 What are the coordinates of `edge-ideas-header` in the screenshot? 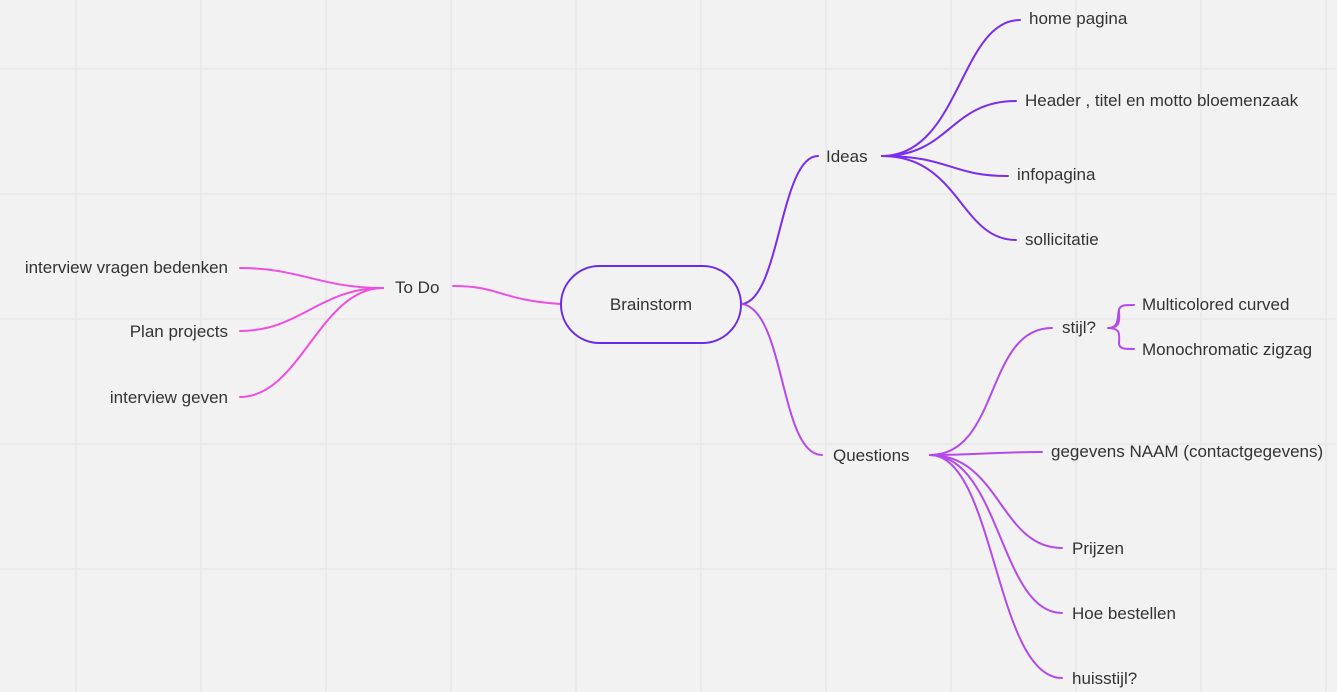 It's located at (949, 128).